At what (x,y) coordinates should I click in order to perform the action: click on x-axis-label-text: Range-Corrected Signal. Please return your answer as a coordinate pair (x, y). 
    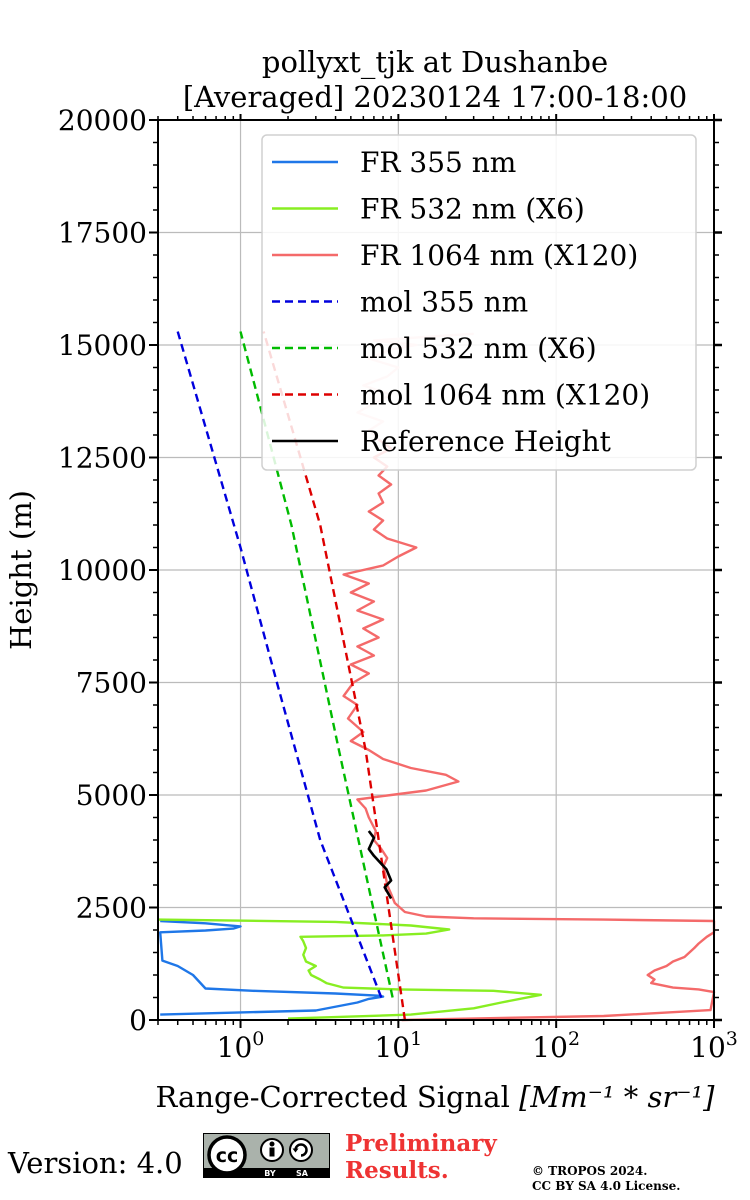
    Looking at the image, I should click on (338, 1097).